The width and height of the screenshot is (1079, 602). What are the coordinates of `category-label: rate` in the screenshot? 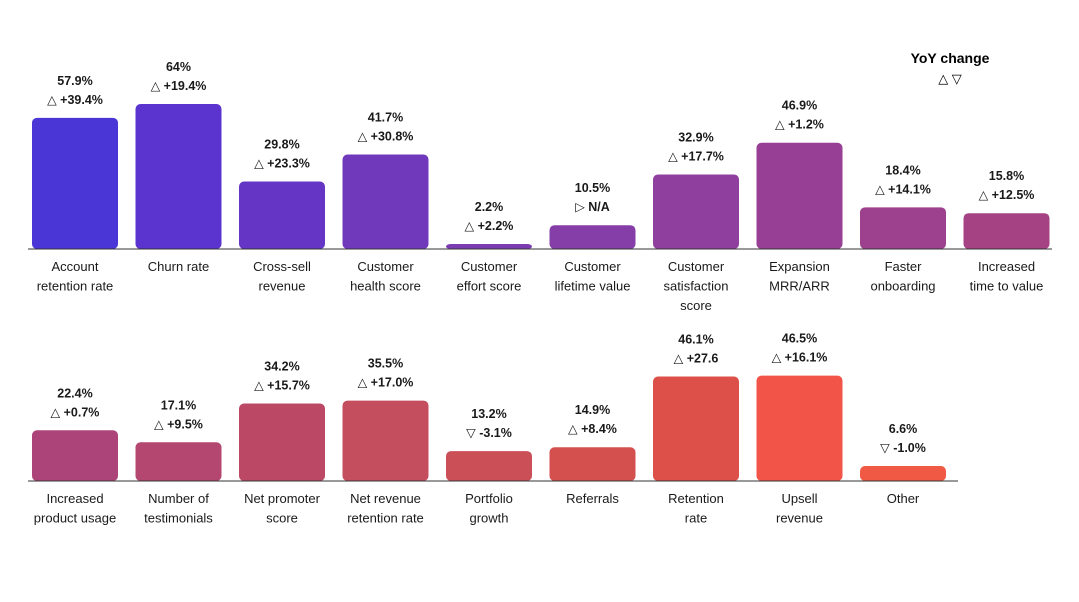 It's located at (696, 518).